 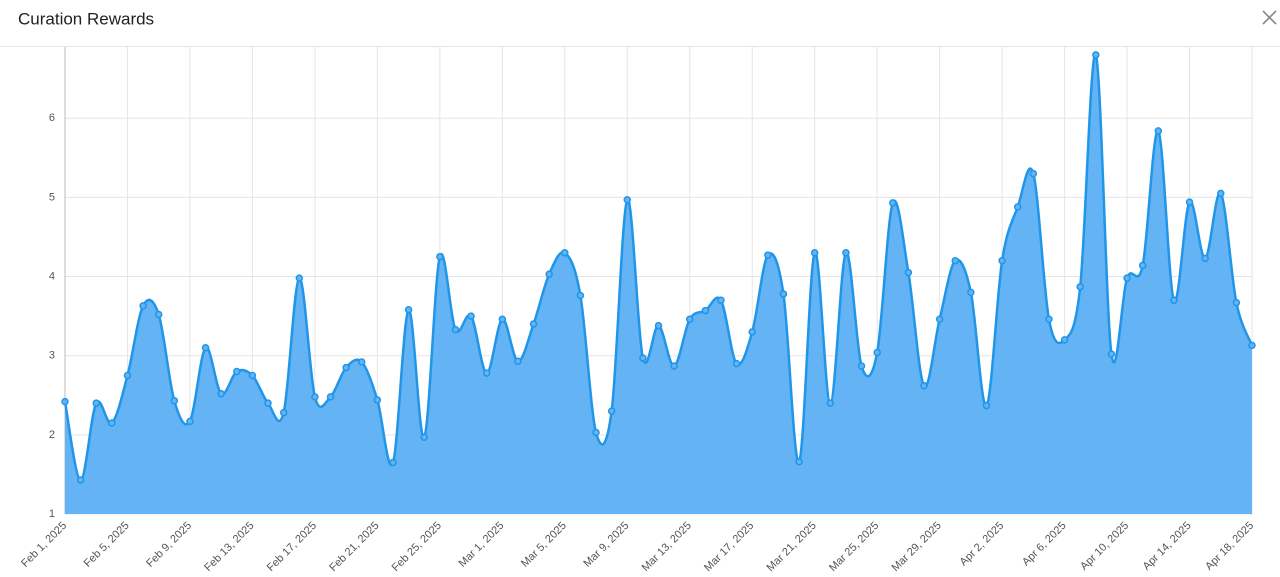 I want to click on y-tick-label: 6, so click(x=52, y=118).